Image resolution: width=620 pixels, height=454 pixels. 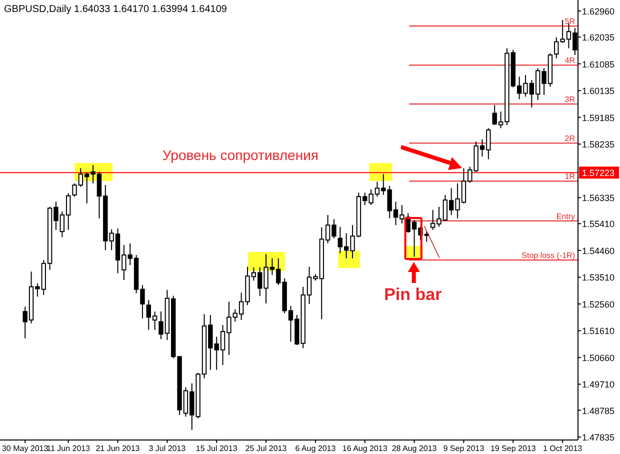 What do you see at coordinates (464, 448) in the screenshot?
I see `x-tick-label: 9 Sep 2013` at bounding box center [464, 448].